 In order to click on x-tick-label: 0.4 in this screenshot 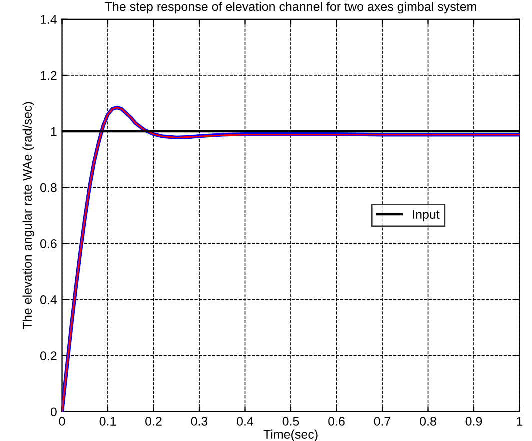, I will do `click(245, 421)`.